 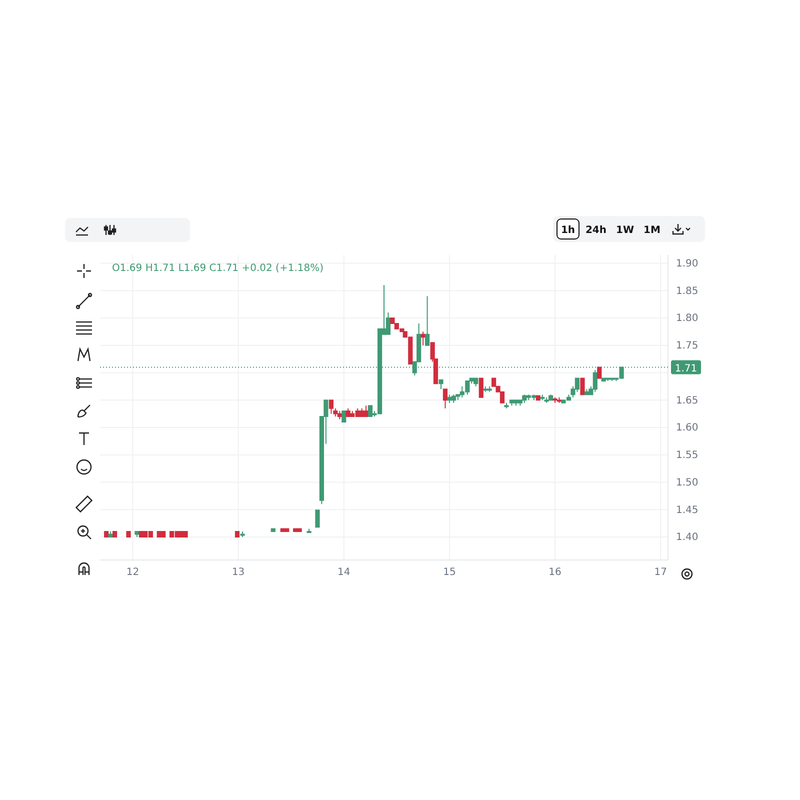 What do you see at coordinates (687, 482) in the screenshot?
I see `y-tick-label: 1.50` at bounding box center [687, 482].